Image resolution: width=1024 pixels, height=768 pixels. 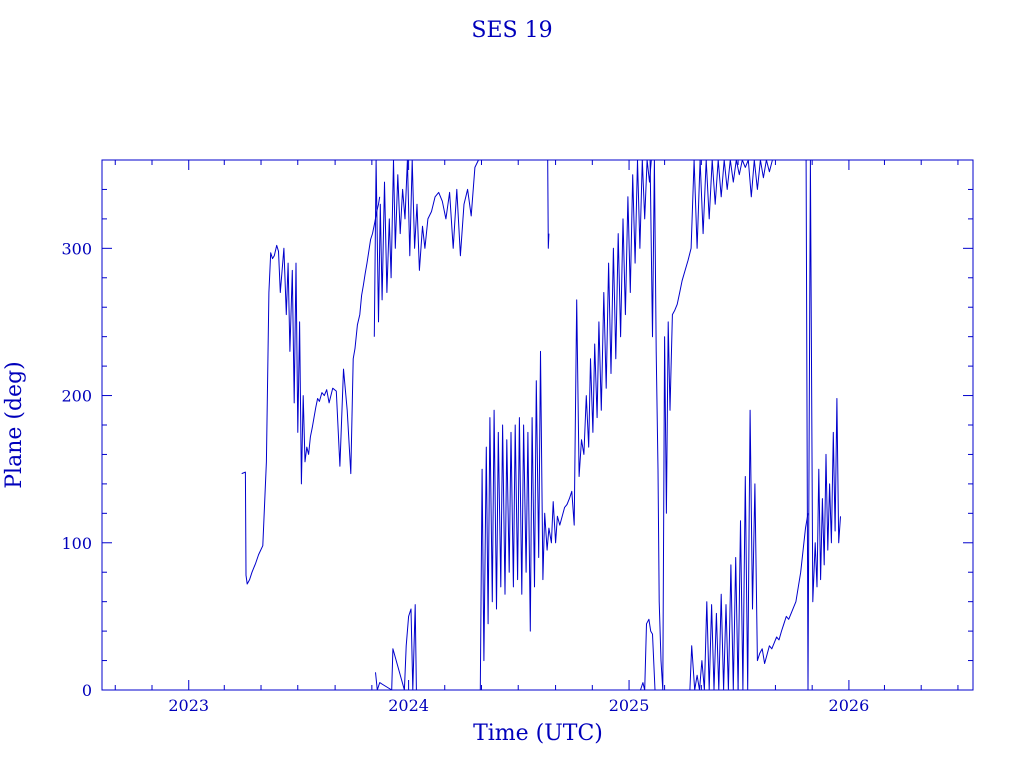 I want to click on x-tick-label: 2023, so click(x=188, y=705).